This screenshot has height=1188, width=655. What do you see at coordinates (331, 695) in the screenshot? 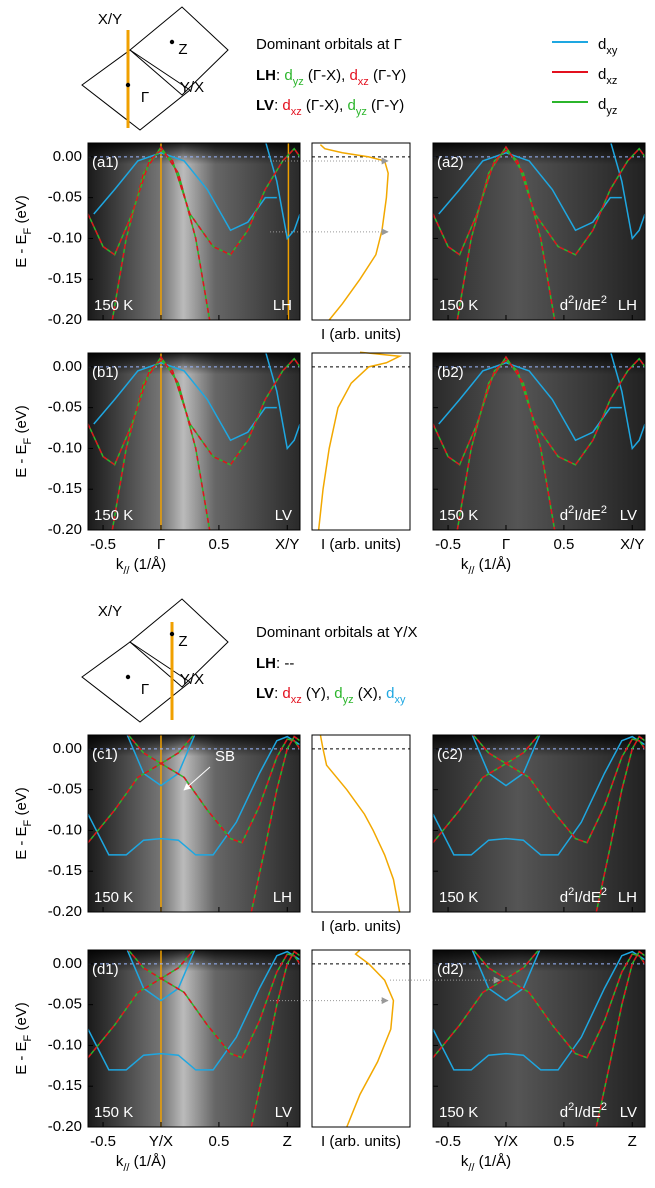
I see `lv-line: LV: dxz (Y), dyz (X), dxy` at bounding box center [331, 695].